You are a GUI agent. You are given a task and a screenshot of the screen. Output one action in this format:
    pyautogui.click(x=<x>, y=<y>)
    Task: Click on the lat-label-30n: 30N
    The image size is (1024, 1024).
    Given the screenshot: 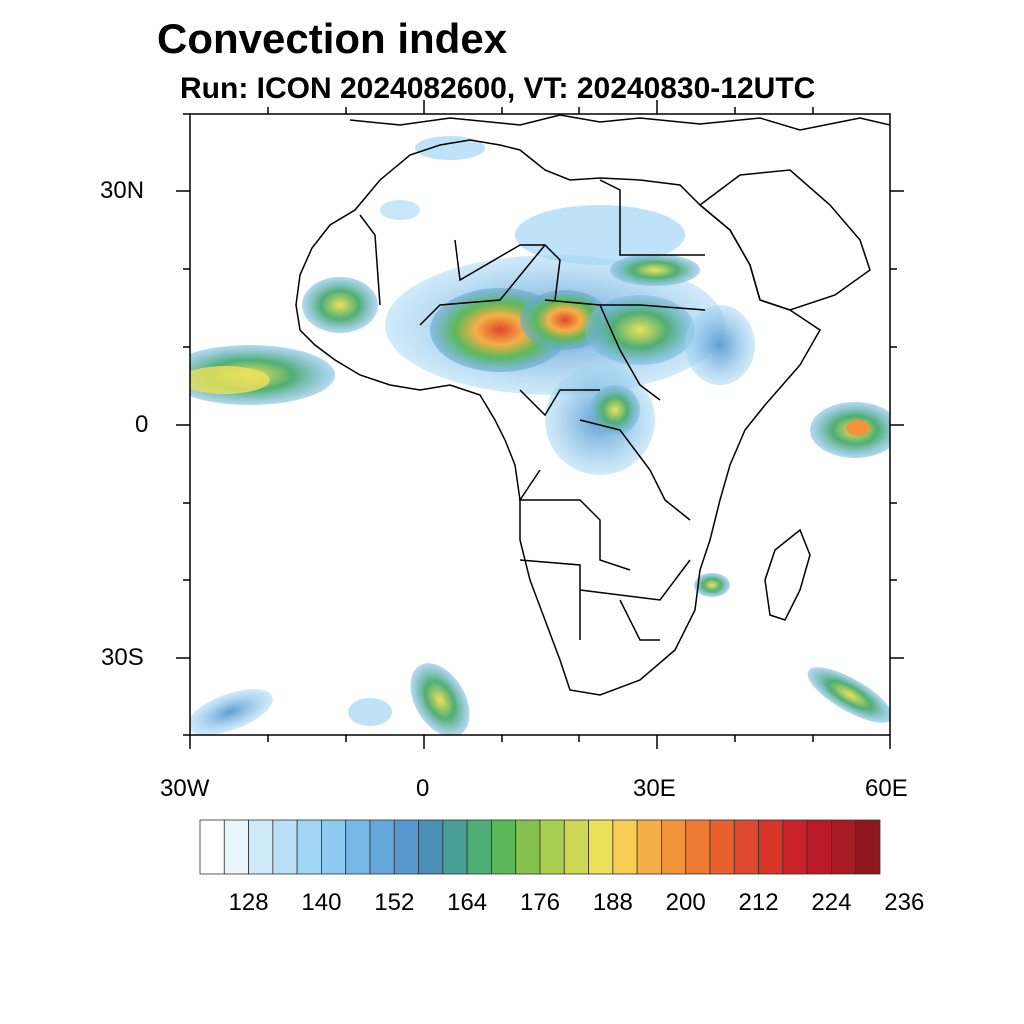 What is the action you would take?
    pyautogui.click(x=122, y=190)
    